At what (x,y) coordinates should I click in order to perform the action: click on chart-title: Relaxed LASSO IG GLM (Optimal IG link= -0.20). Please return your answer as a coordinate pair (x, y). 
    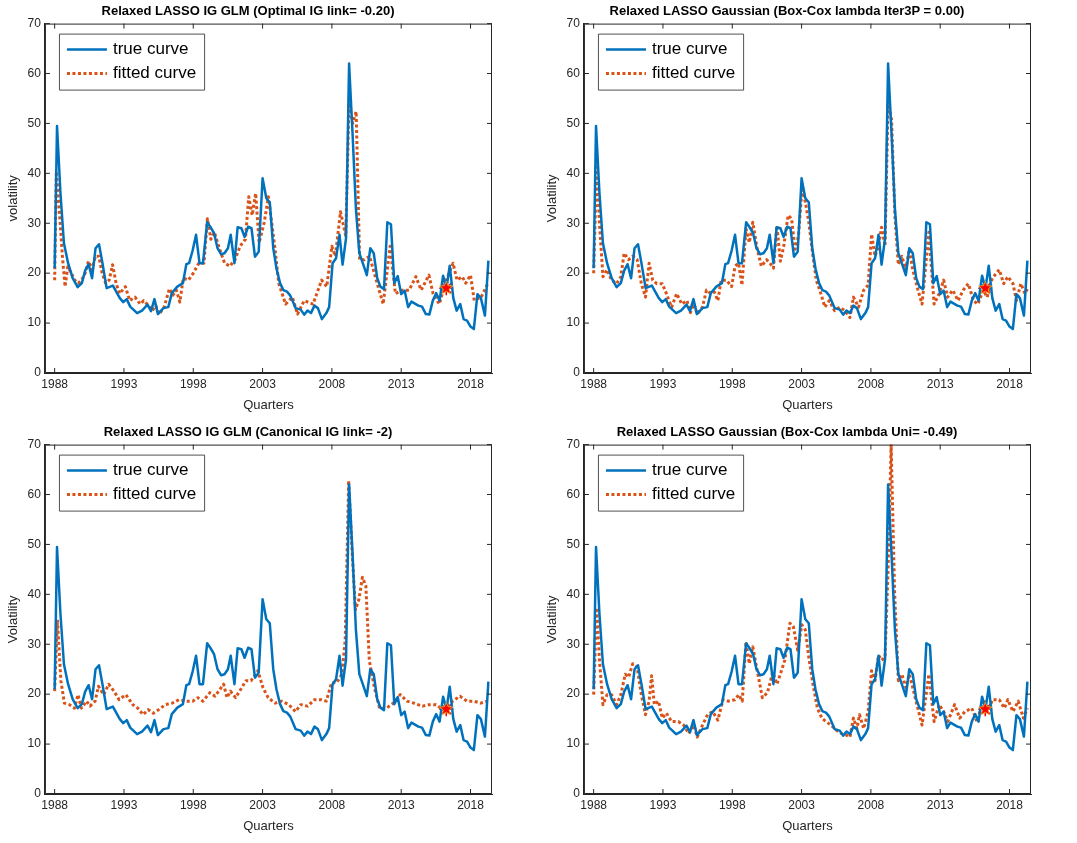
    Looking at the image, I should click on (248, 11).